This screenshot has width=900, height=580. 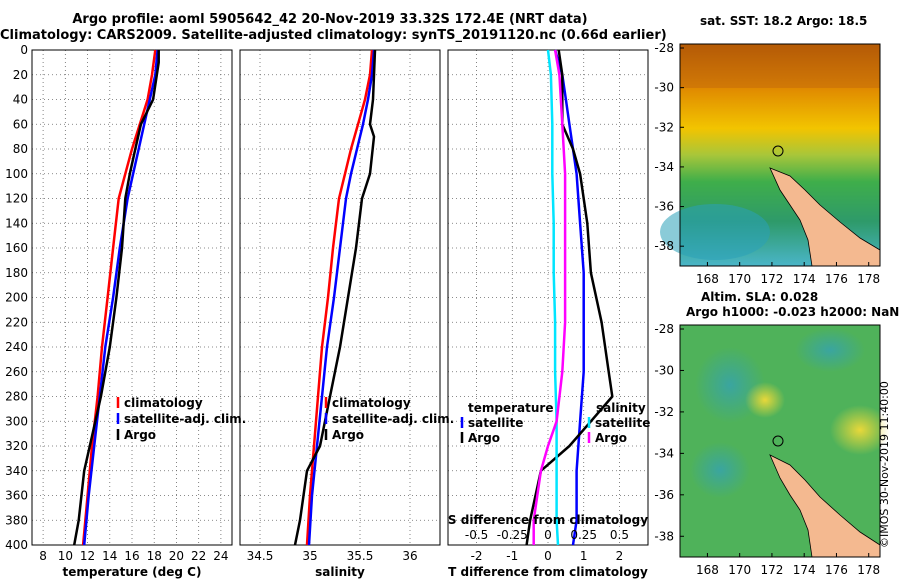 What do you see at coordinates (569, 297) in the screenshot?
I see `series-line-temperature-satellite` at bounding box center [569, 297].